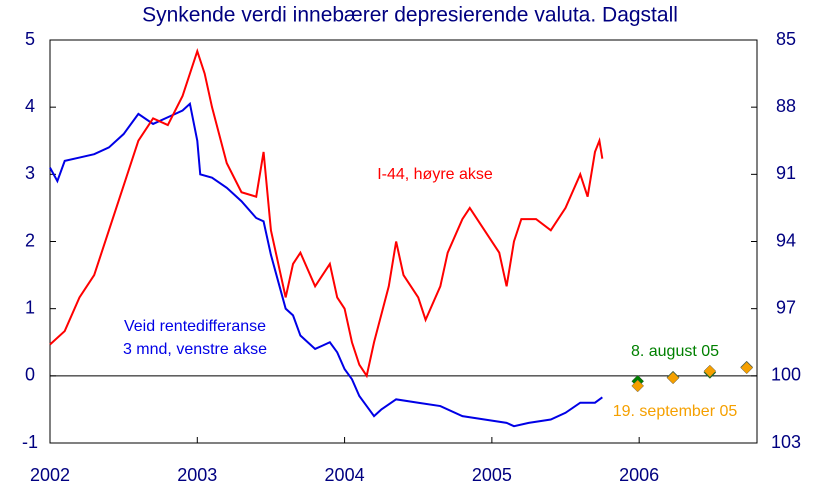  What do you see at coordinates (345, 475) in the screenshot?
I see `x-tick-label: 2004` at bounding box center [345, 475].